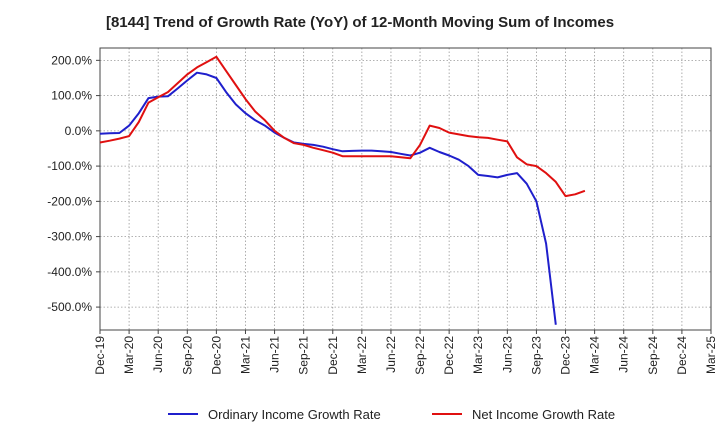 The width and height of the screenshot is (720, 440). I want to click on x-tick-label: Mar-23, so click(478, 355).